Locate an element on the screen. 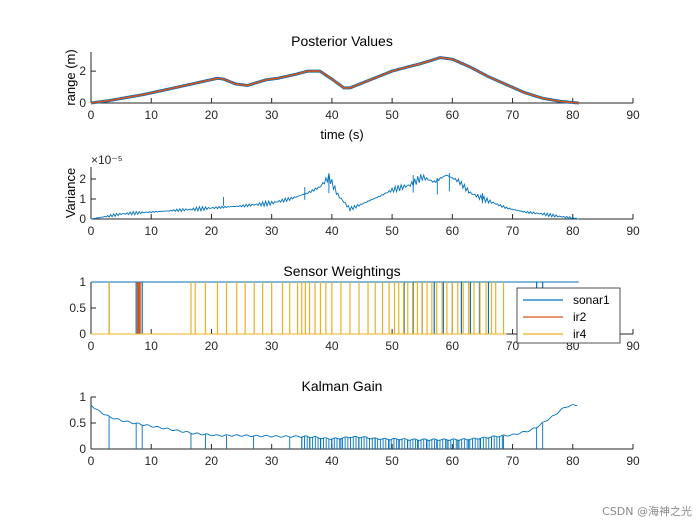  series-line-variance is located at coordinates (334, 196).